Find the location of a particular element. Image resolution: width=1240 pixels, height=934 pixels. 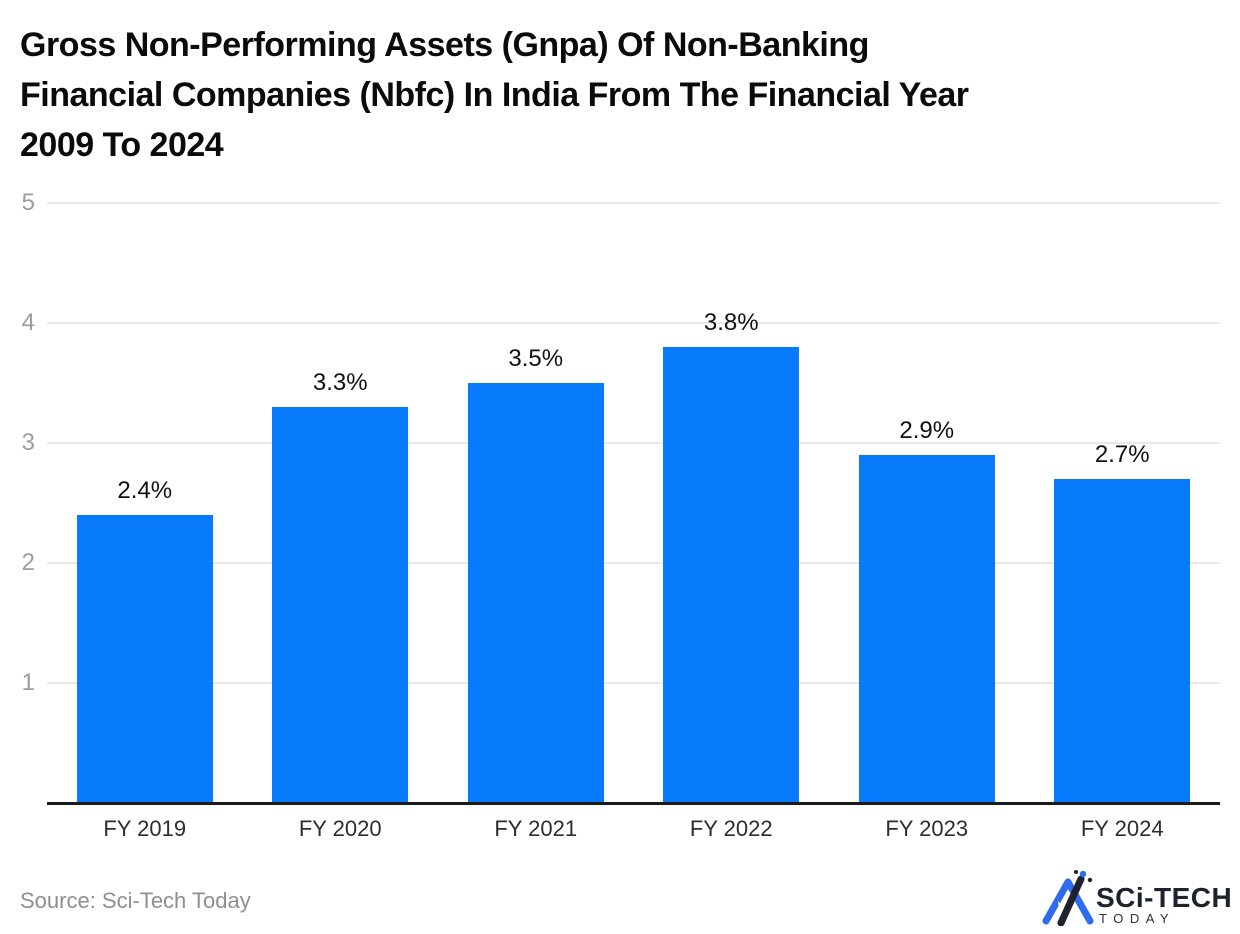

sci-tech-today-logo: SCi-TECH TODAY is located at coordinates (1136, 898).